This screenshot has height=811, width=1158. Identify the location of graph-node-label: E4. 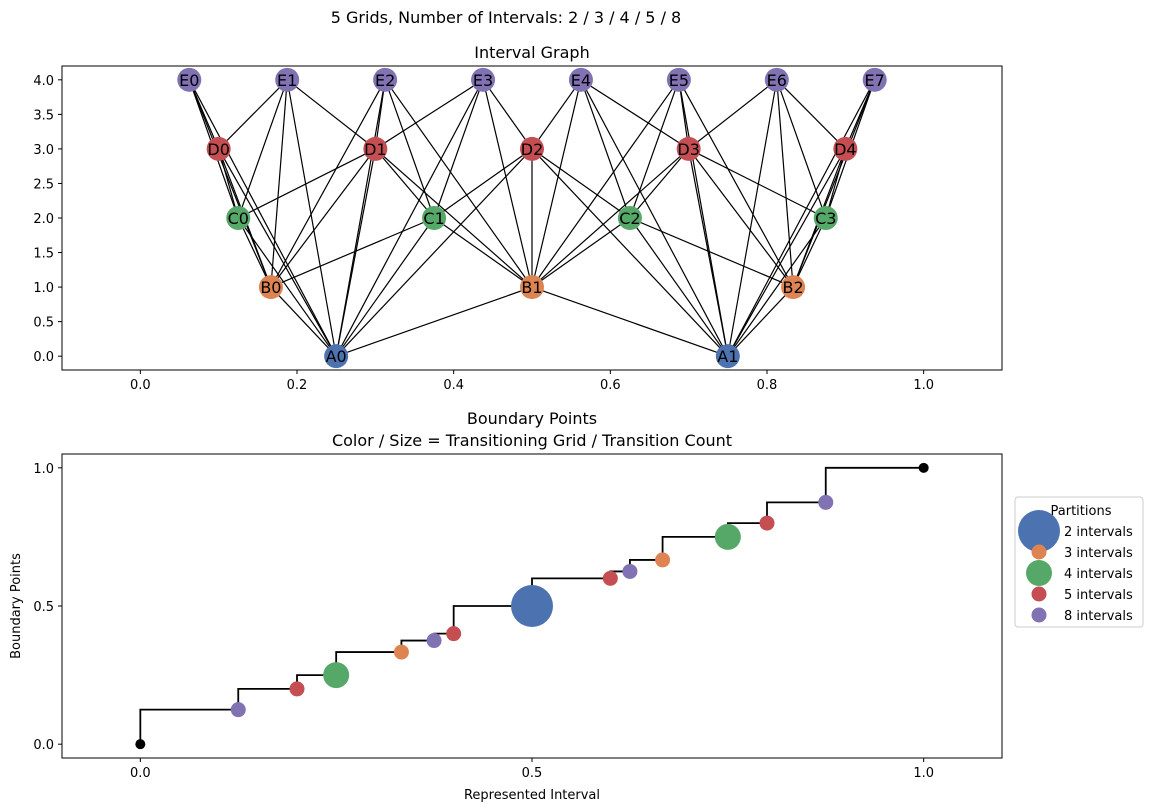
(581, 80).